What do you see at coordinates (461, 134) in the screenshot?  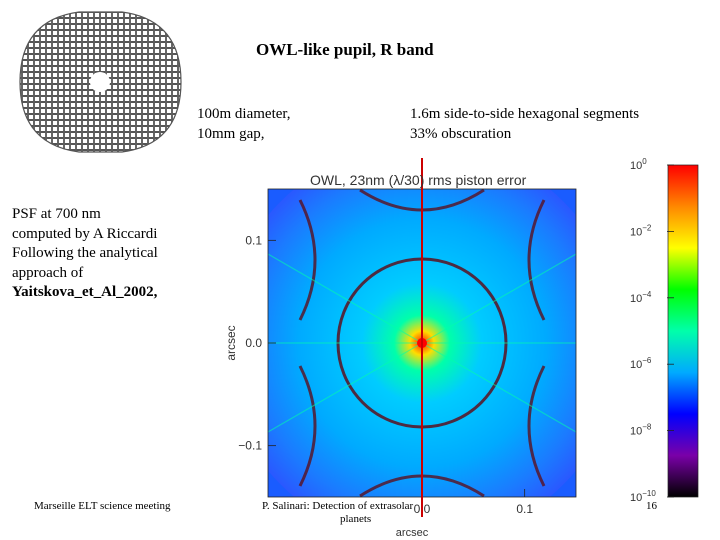 I see `spec-obscuration: 33% obscuration` at bounding box center [461, 134].